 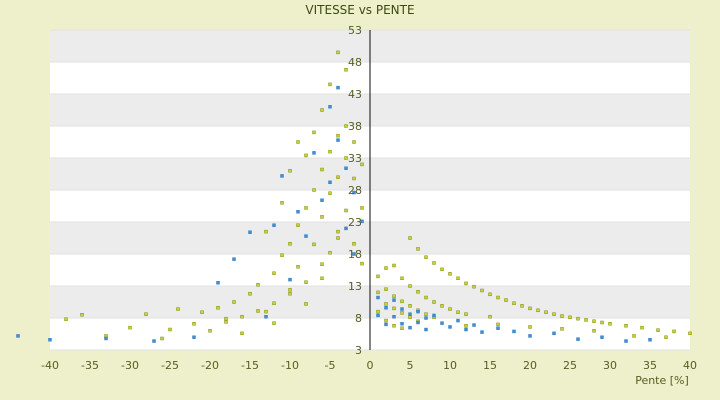 What do you see at coordinates (530, 365) in the screenshot?
I see `x-tick-label: 20` at bounding box center [530, 365].